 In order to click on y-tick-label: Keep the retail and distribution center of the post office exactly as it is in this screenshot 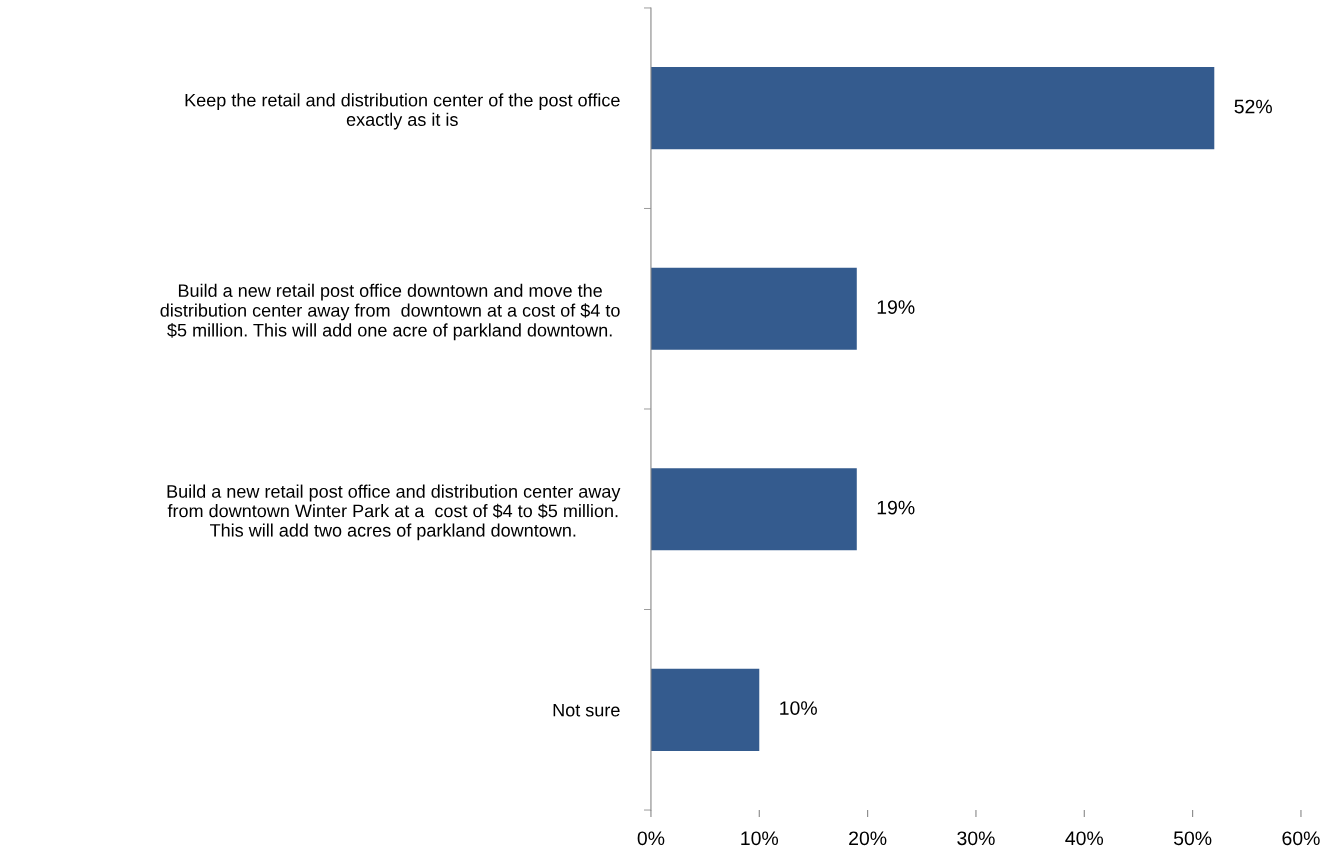, I will do `click(402, 111)`.